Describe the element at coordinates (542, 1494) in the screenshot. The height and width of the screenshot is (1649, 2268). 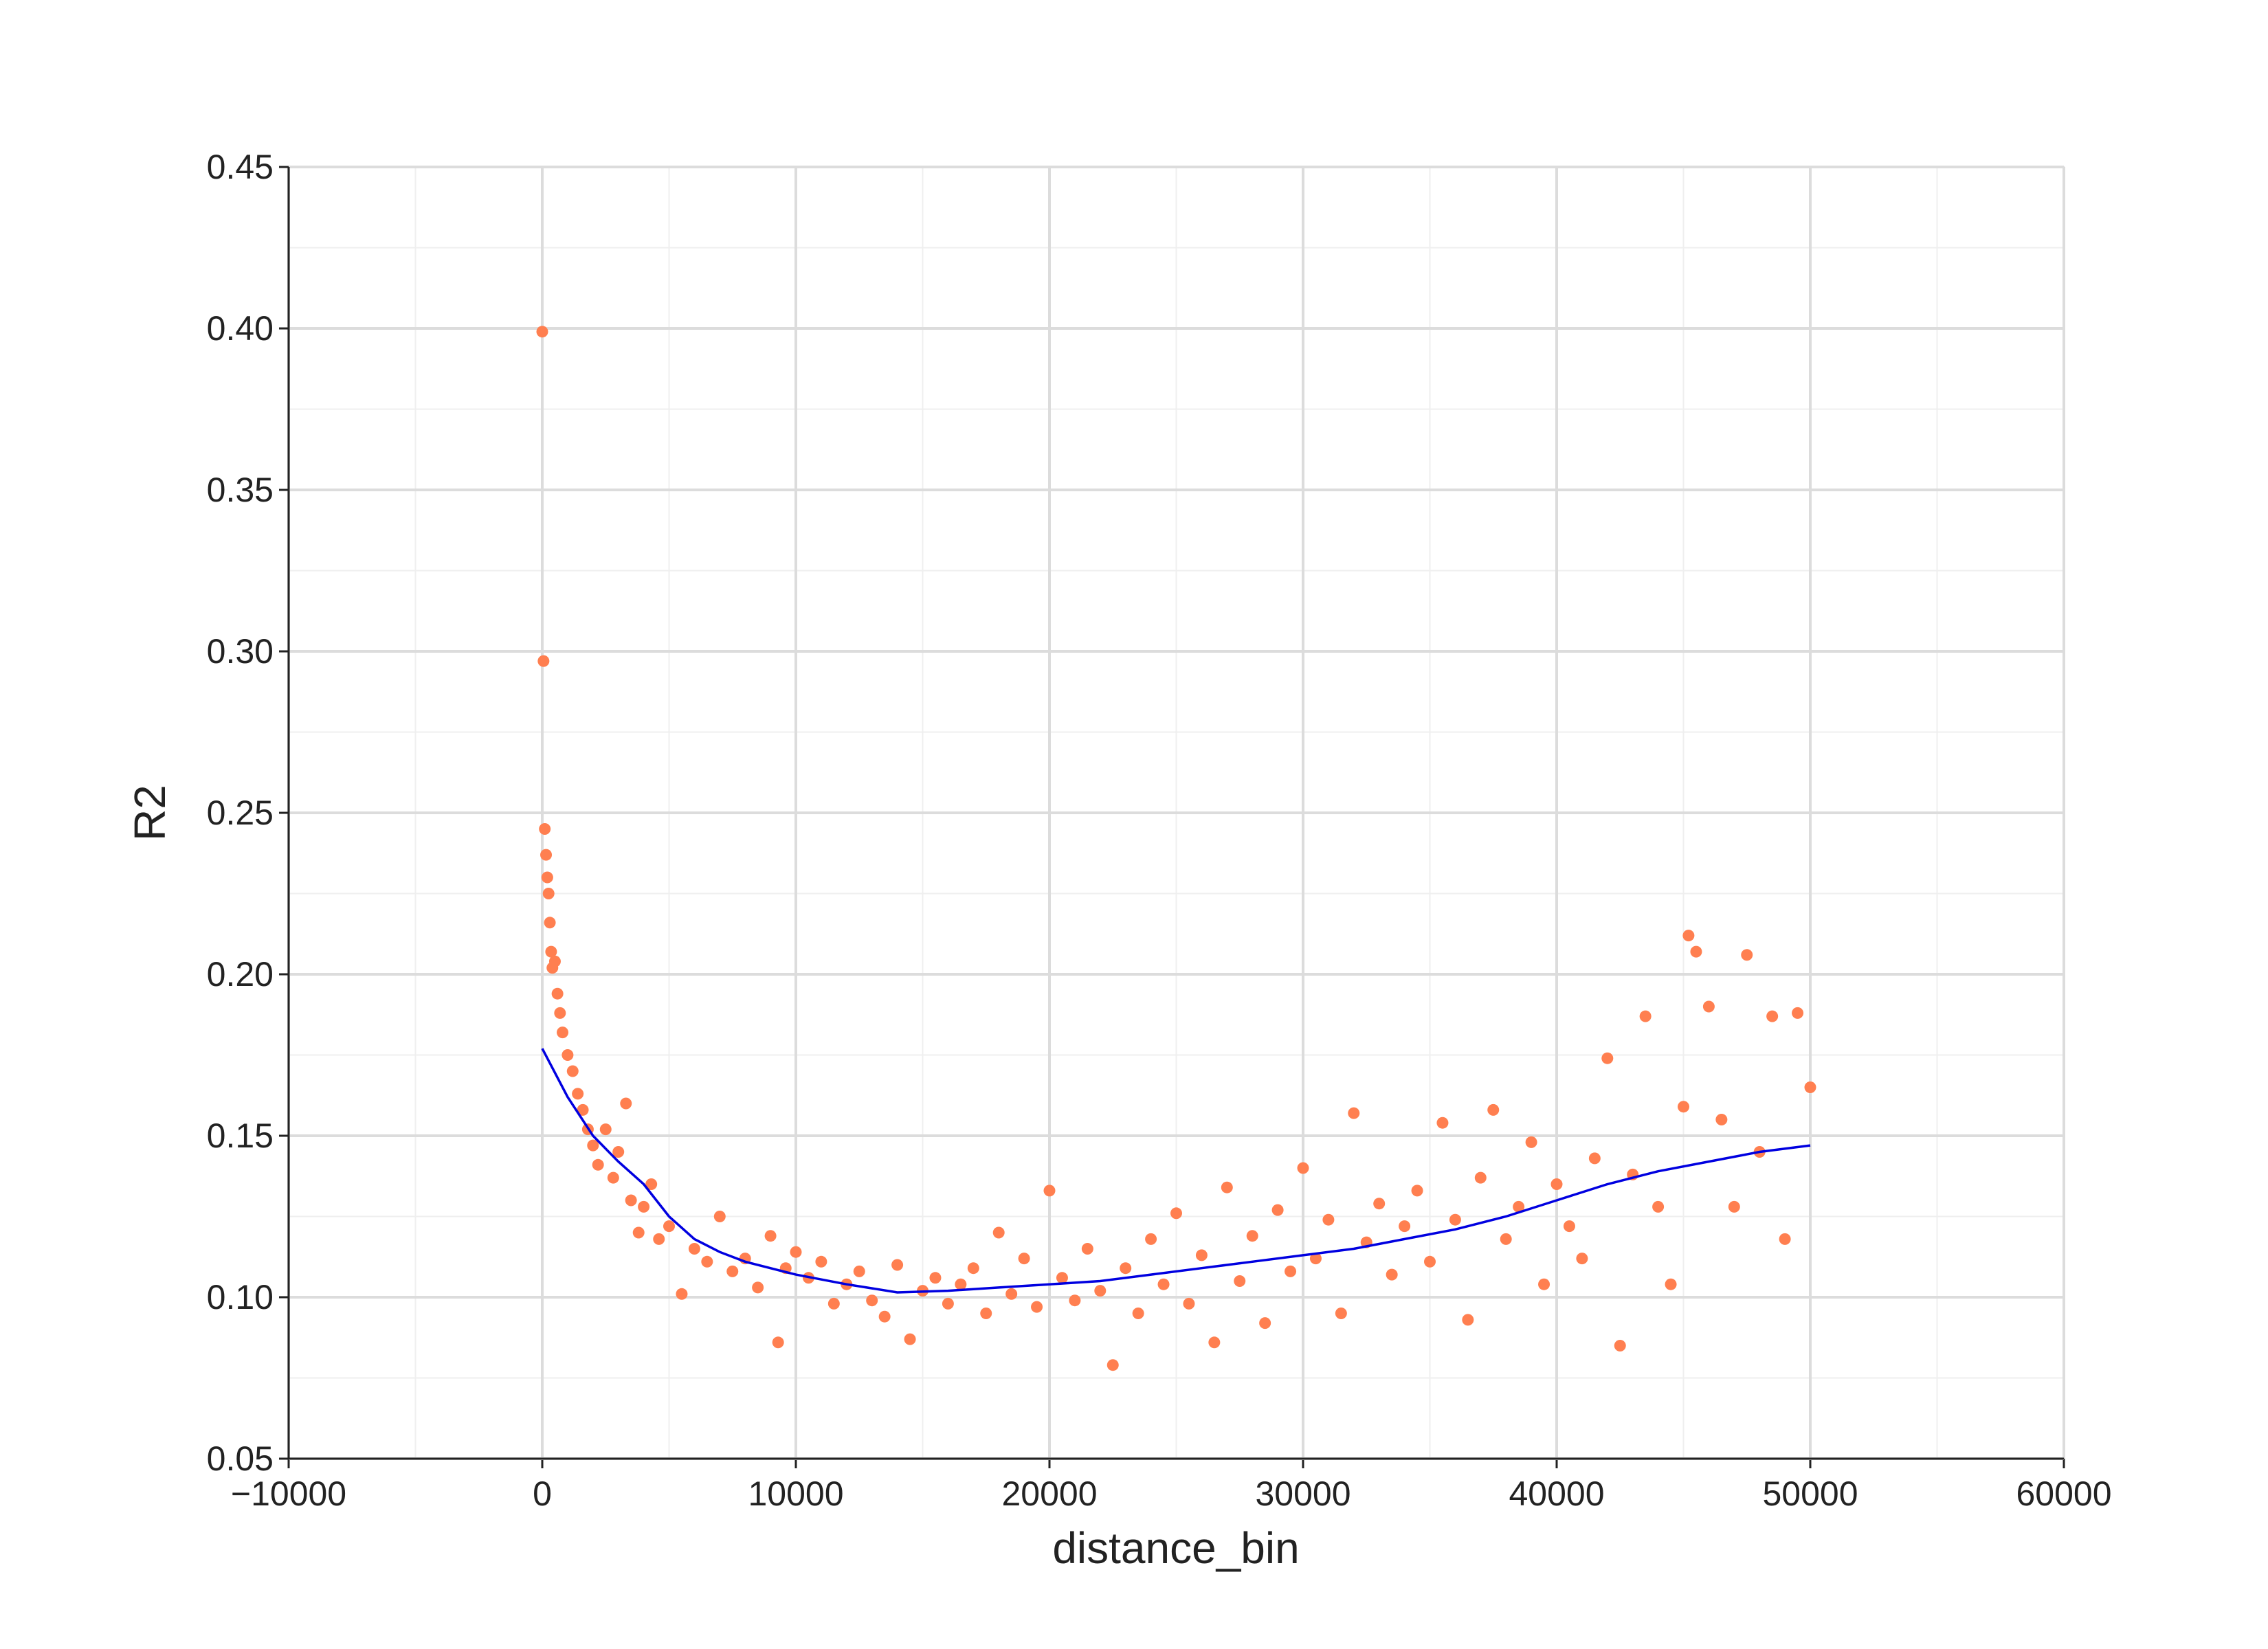
I see `x-tick-label: 0` at that location.